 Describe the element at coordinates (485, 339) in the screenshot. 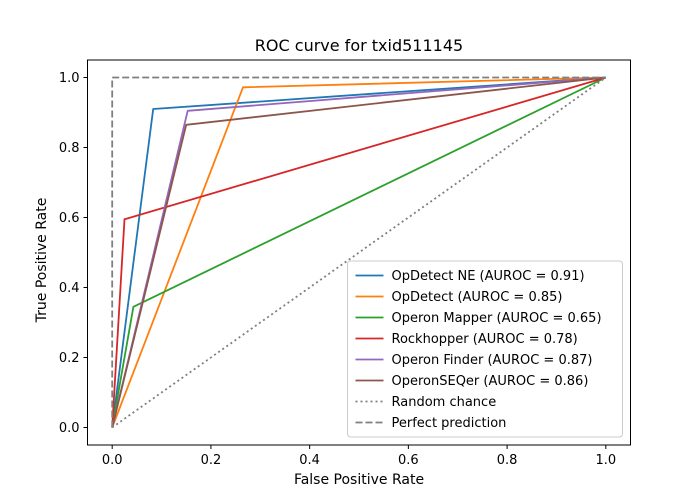

I see `legend-entry-label: Rockhopper (AUROC = 0.78)` at that location.